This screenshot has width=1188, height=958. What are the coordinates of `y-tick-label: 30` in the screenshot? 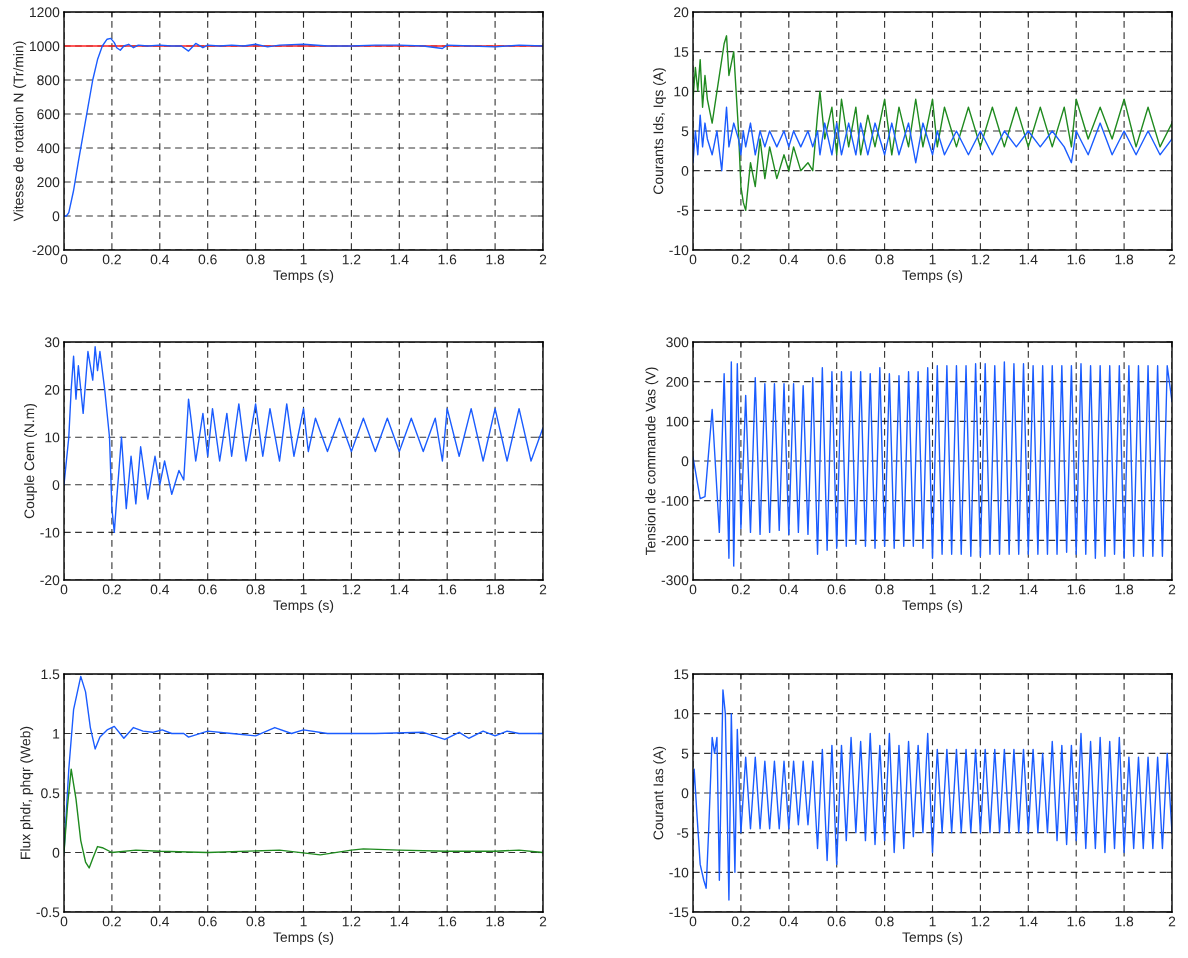 It's located at (52, 342).